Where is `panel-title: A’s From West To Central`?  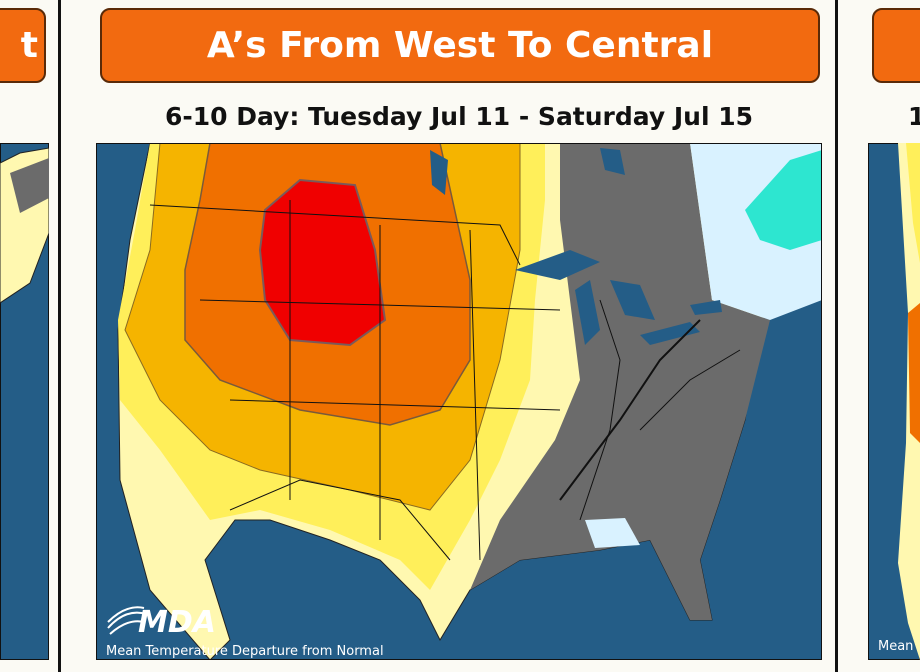
panel-title: A’s From West To Central is located at coordinates (460, 45).